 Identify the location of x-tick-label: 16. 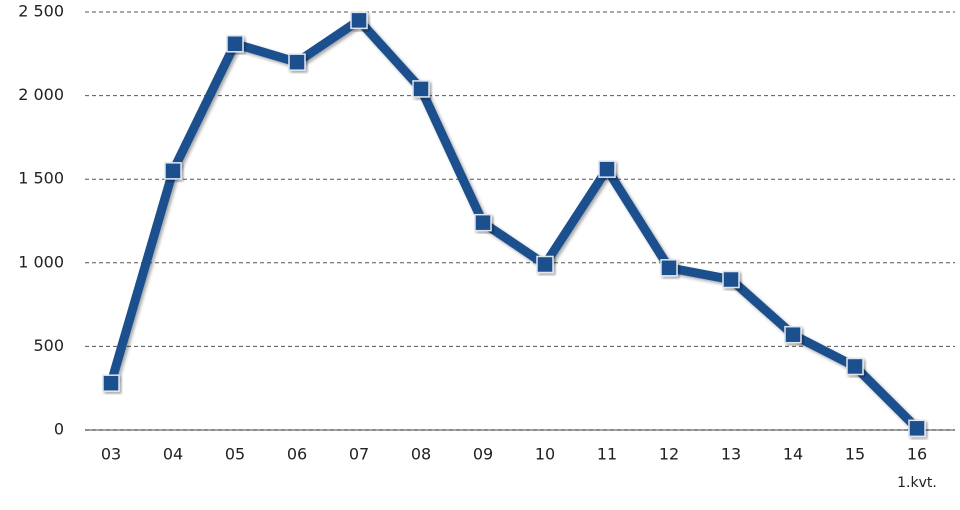
(917, 454).